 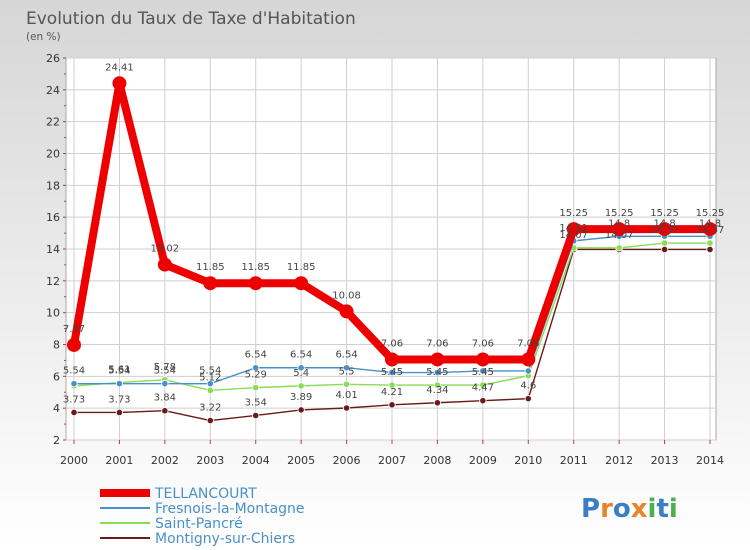 What do you see at coordinates (210, 377) in the screenshot?
I see `data-label: 5.12` at bounding box center [210, 377].